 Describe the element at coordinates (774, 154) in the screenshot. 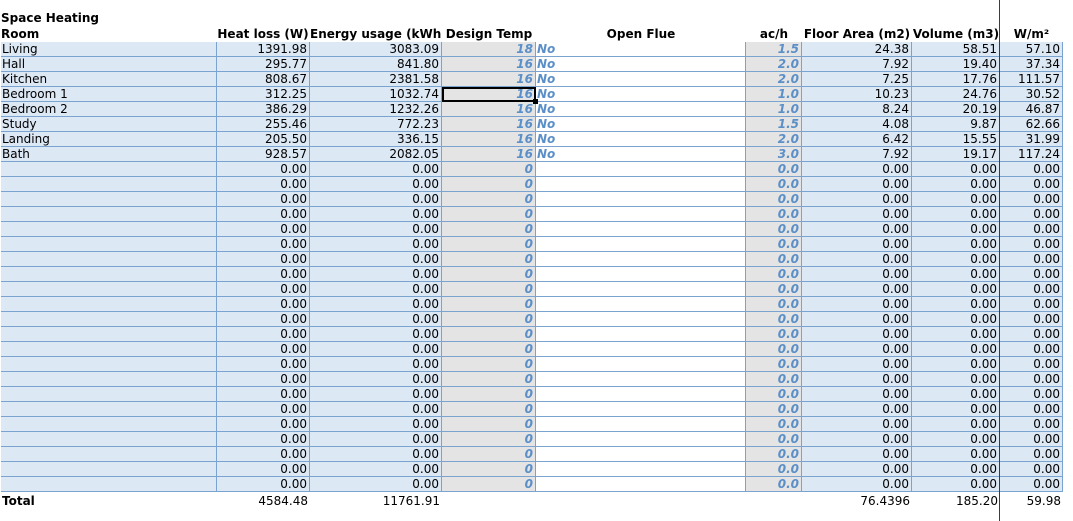

I see `cell-ach: 3.0` at that location.